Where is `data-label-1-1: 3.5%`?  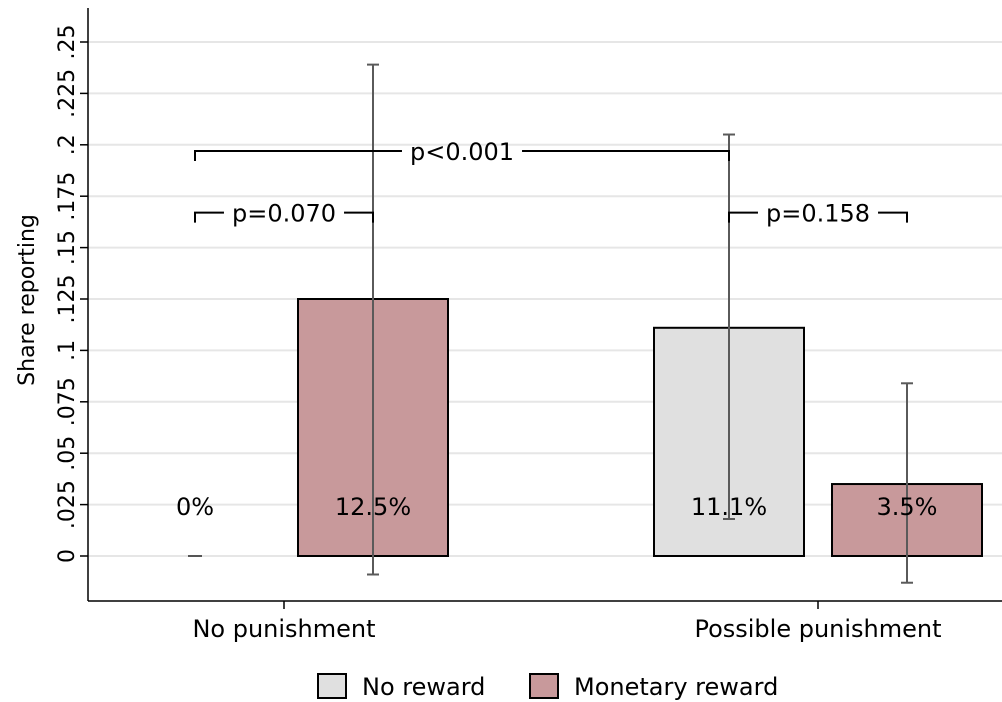
data-label-1-1: 3.5% is located at coordinates (907, 507).